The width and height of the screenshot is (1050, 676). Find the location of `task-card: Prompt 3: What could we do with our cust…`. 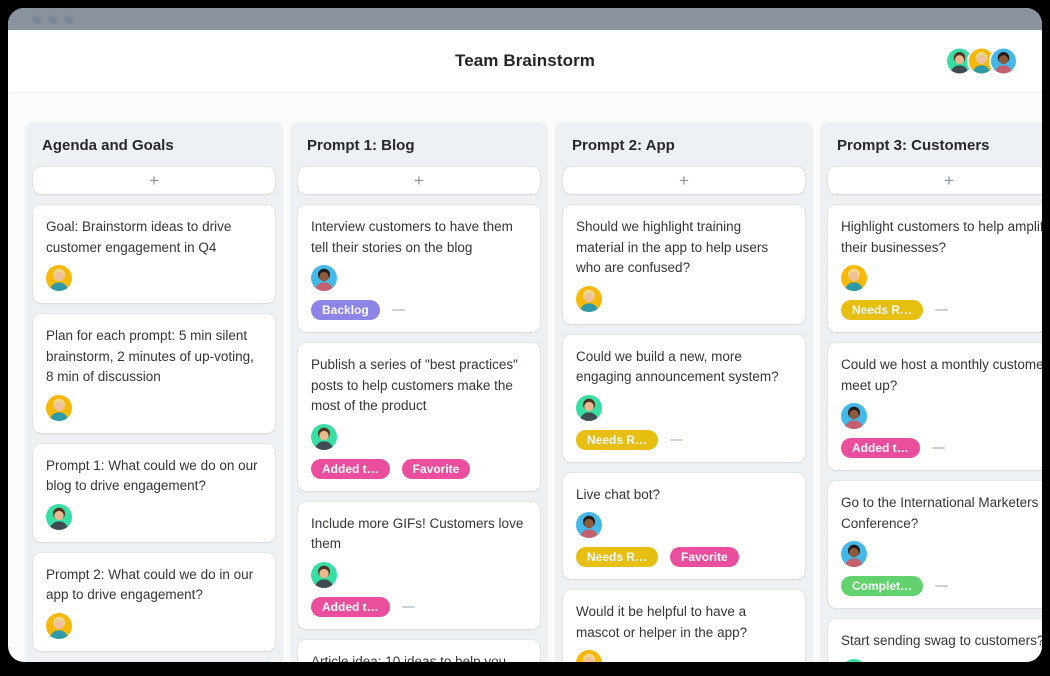

task-card: Prompt 3: What could we do with our cust… is located at coordinates (154, 661).